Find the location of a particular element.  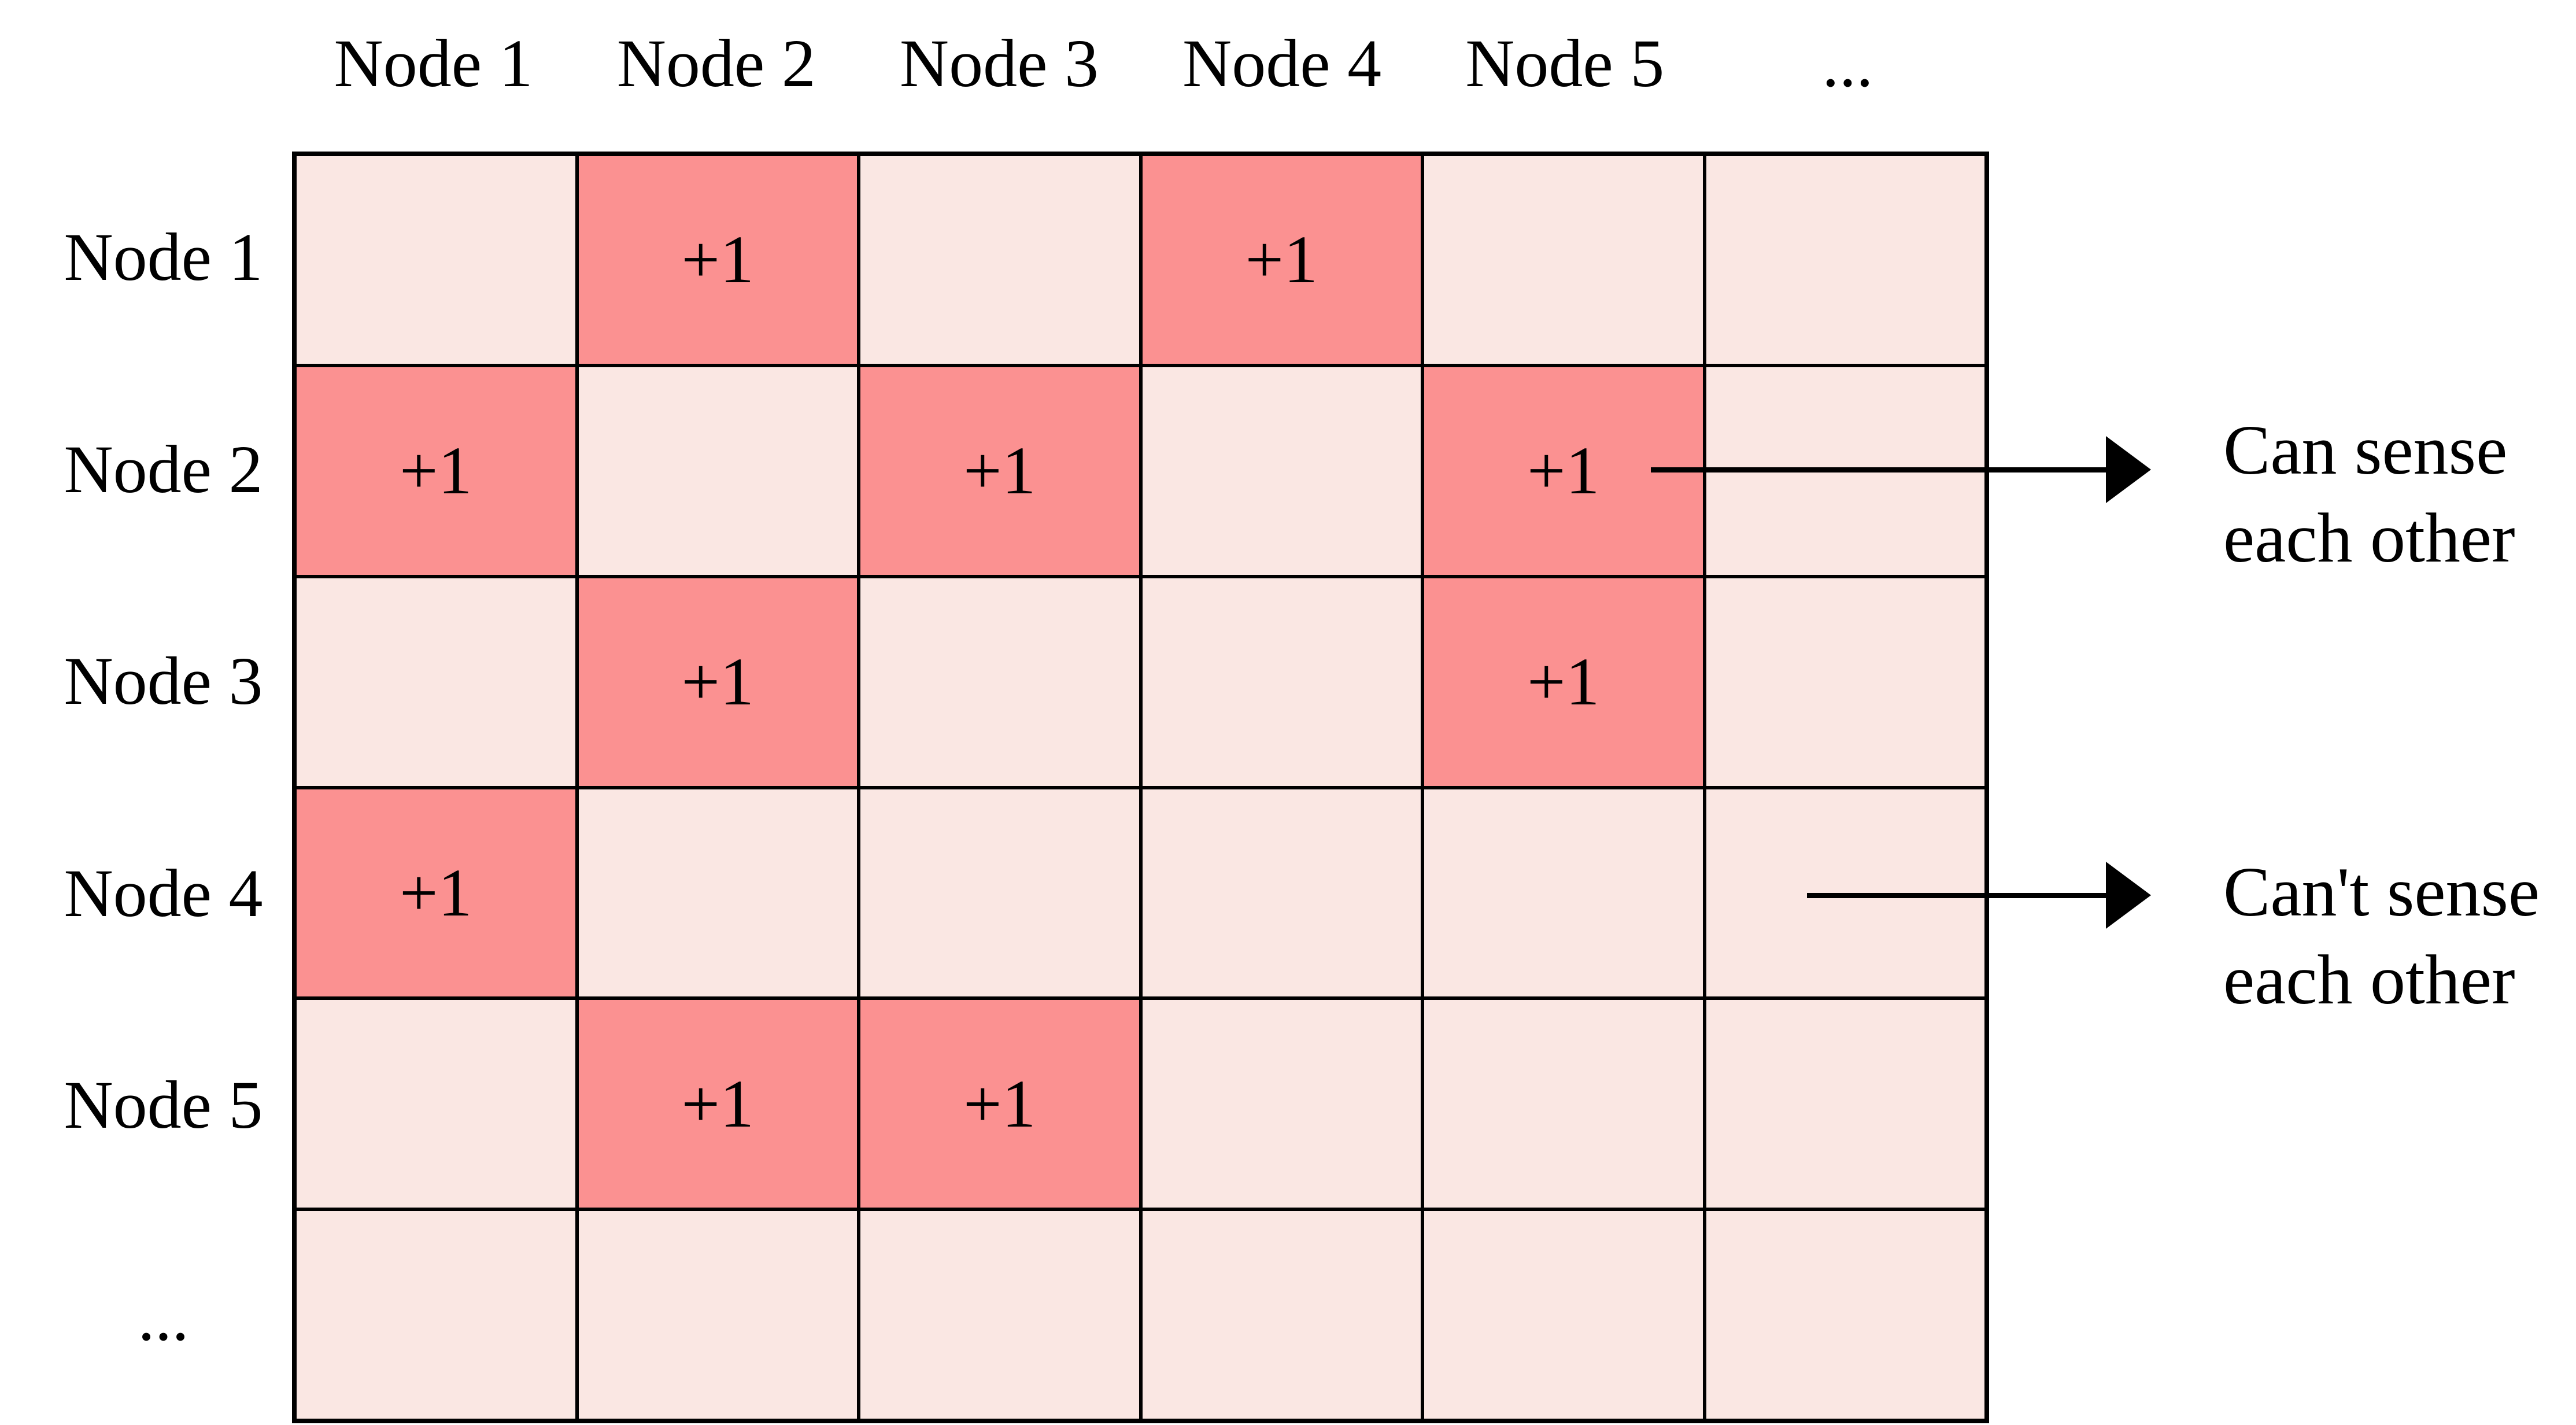

matrix-cell-r4c5 is located at coordinates (1563, 893).